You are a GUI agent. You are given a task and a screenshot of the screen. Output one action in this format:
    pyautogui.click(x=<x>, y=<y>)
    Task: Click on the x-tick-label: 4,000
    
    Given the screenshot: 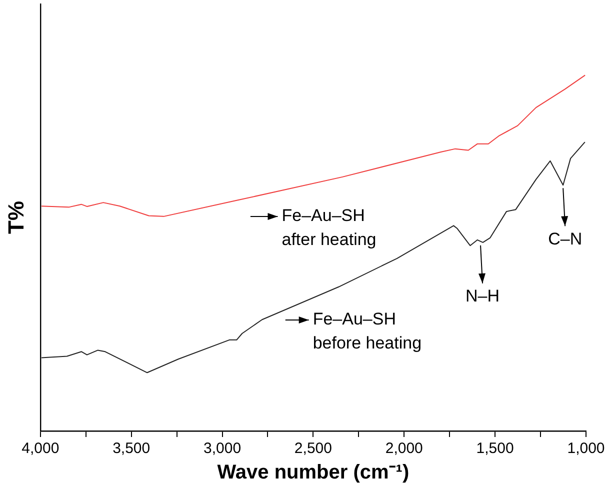 What is the action you would take?
    pyautogui.click(x=41, y=449)
    